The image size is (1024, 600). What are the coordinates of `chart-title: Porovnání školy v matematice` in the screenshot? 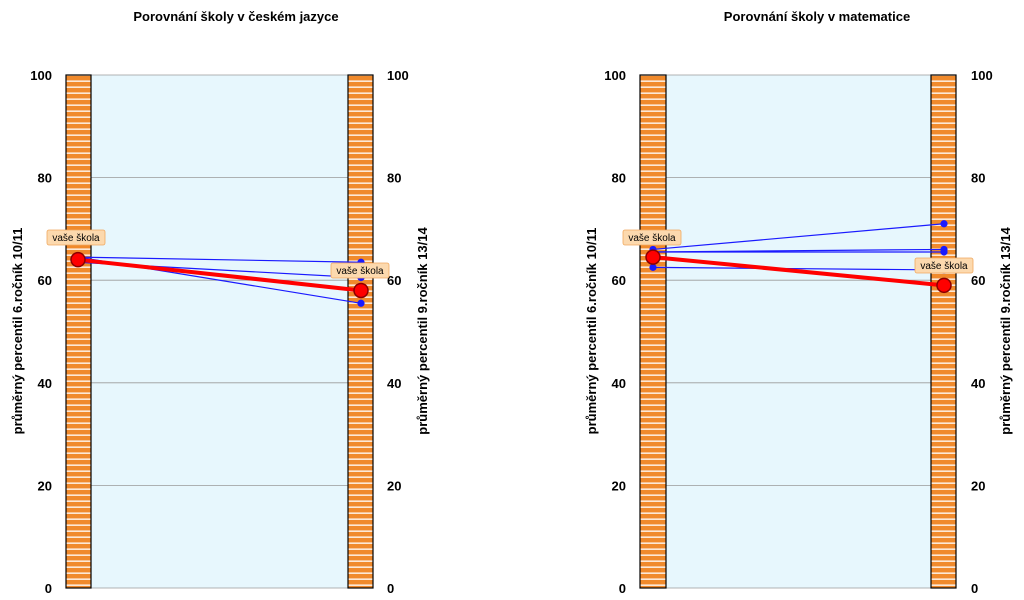 It's located at (817, 16).